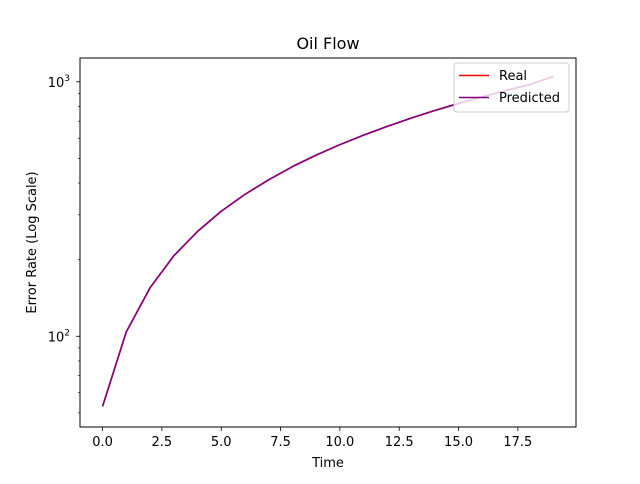 The image size is (640, 484). Describe the element at coordinates (59, 336) in the screenshot. I see `y-tick-label: 10²` at that location.